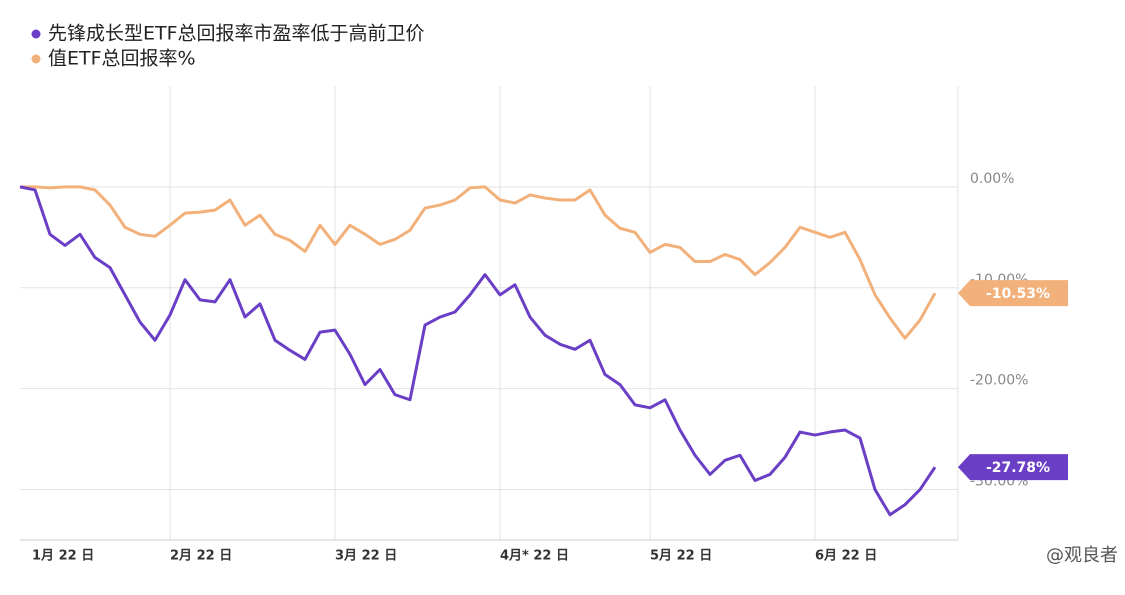 This screenshot has width=1125, height=595. I want to click on x-tick-label: 1月 22 日, so click(63, 556).